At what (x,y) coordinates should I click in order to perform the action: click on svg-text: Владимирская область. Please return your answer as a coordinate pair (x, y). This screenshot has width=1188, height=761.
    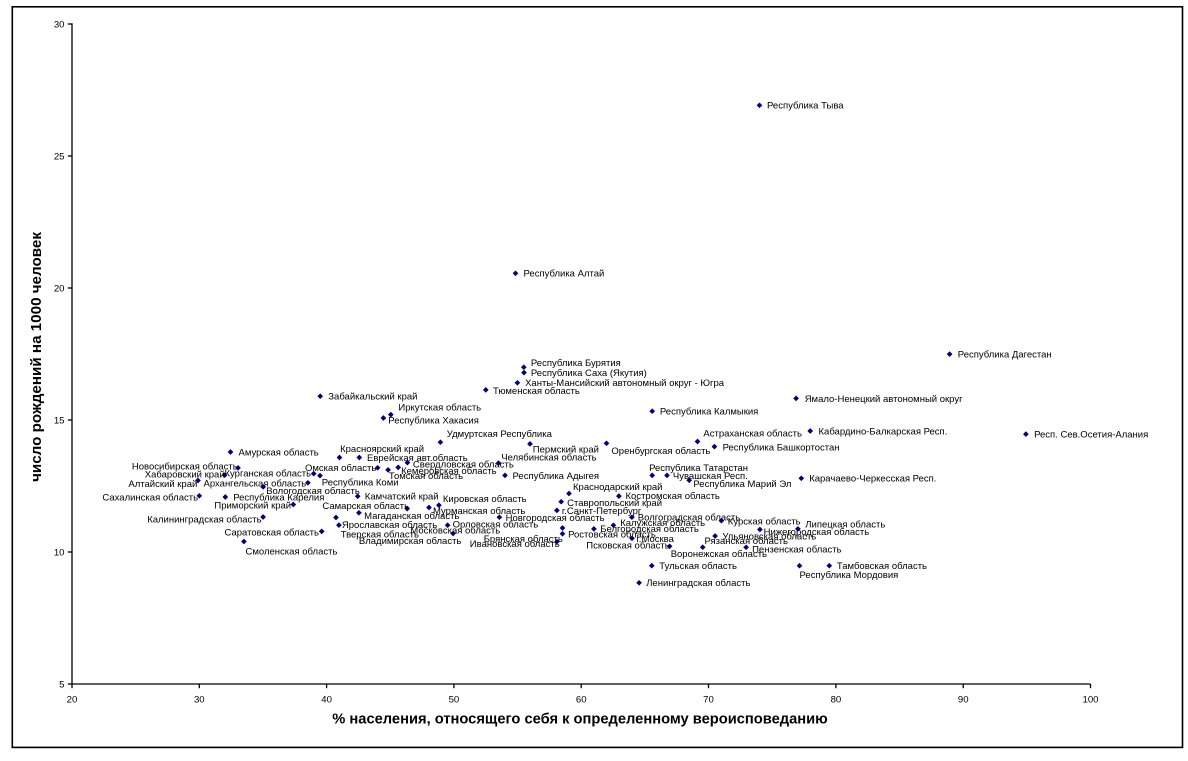
    Looking at the image, I should click on (410, 541).